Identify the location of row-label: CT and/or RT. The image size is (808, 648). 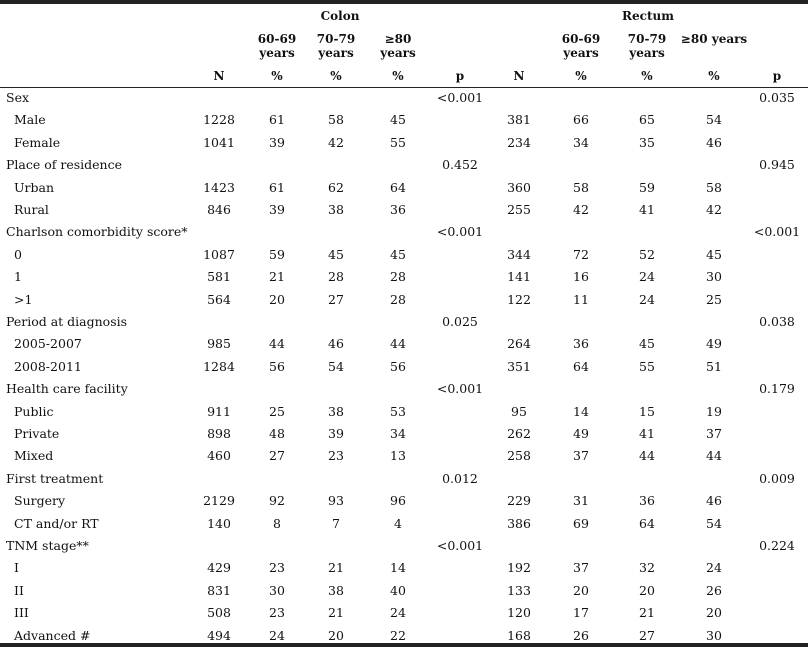
(56, 523).